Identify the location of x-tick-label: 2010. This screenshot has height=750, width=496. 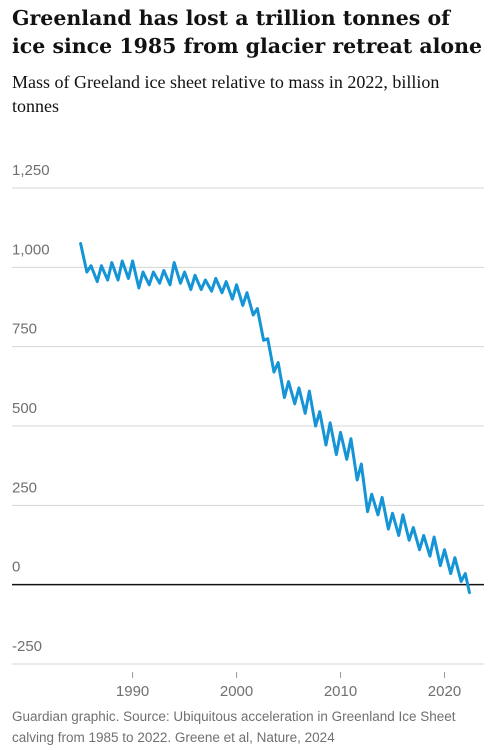
(340, 691).